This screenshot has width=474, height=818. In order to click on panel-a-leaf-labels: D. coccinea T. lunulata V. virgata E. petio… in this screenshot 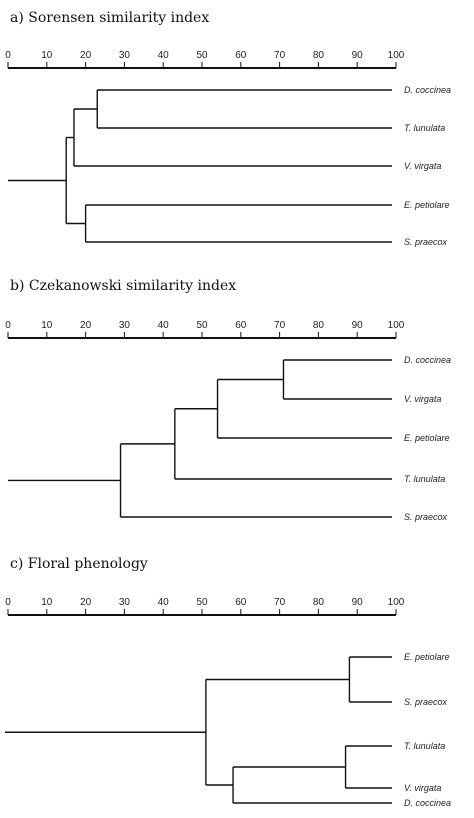, I will do `click(427, 166)`.